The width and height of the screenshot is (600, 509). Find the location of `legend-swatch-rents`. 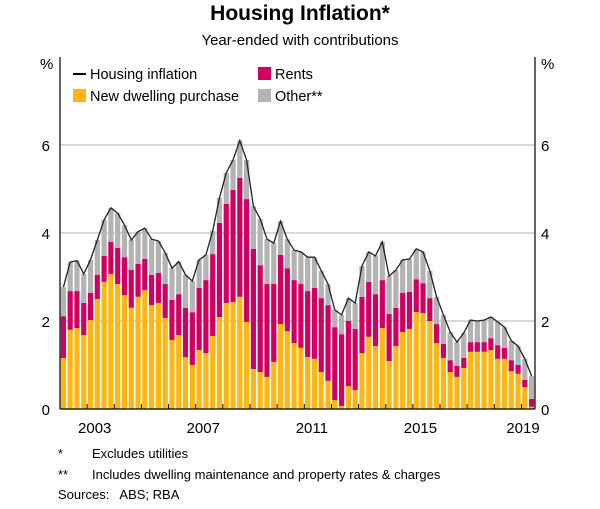

legend-swatch-rents is located at coordinates (264, 73).